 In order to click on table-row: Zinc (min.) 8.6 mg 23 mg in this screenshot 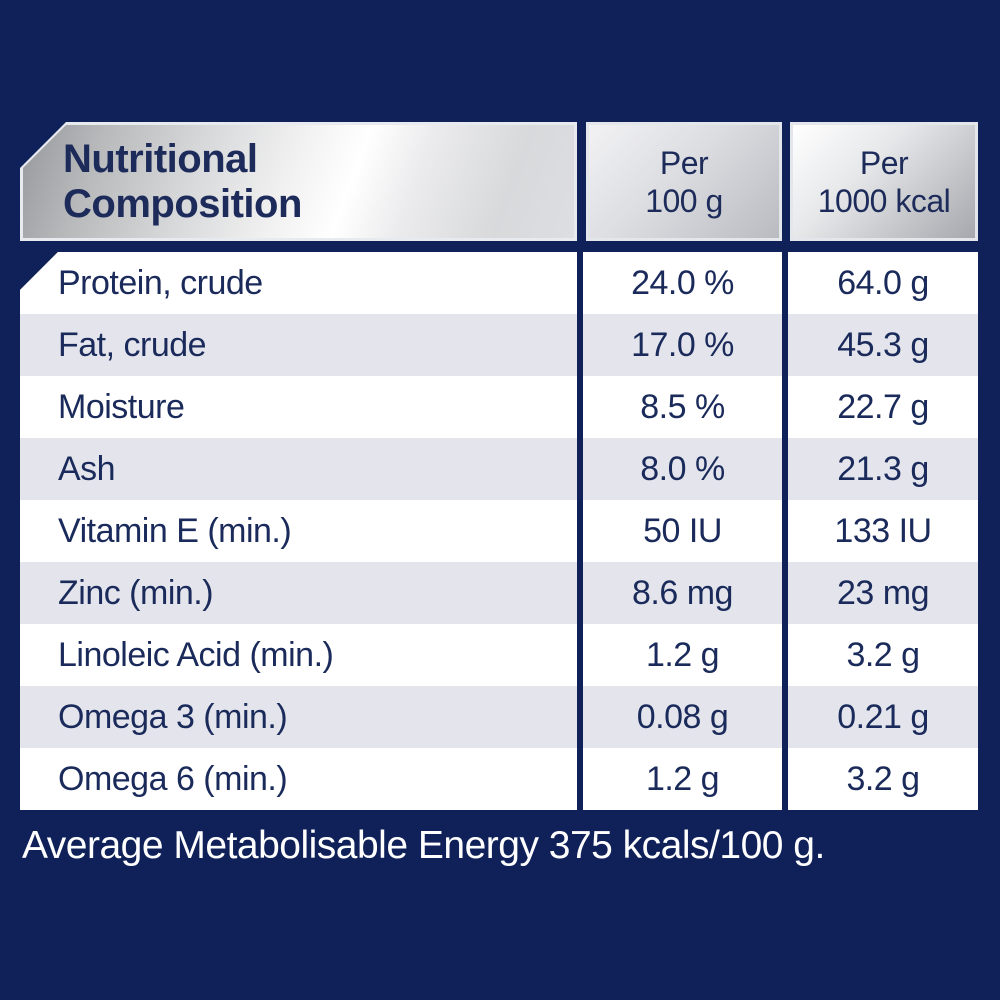, I will do `click(499, 593)`.